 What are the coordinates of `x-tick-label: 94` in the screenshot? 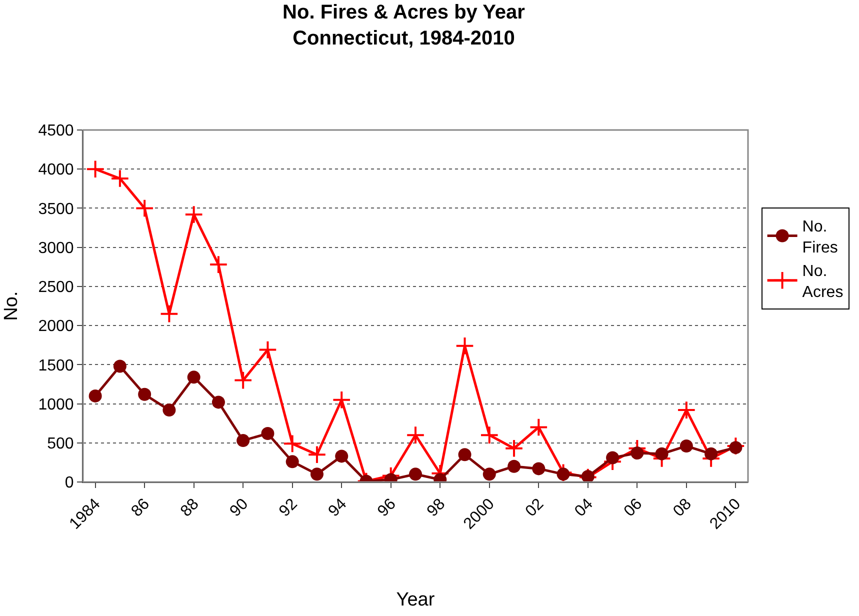 It's located at (337, 508).